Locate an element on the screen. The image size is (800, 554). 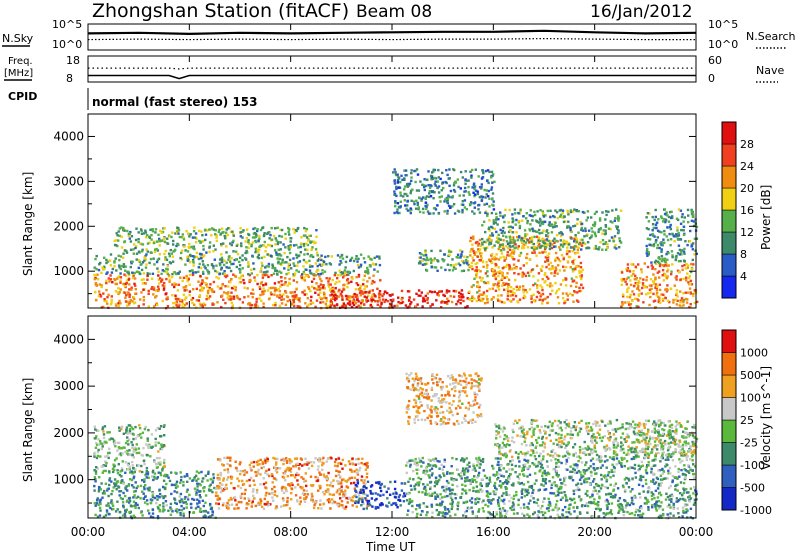
velocity-colorbar-tick: -100 is located at coordinates (752, 465).